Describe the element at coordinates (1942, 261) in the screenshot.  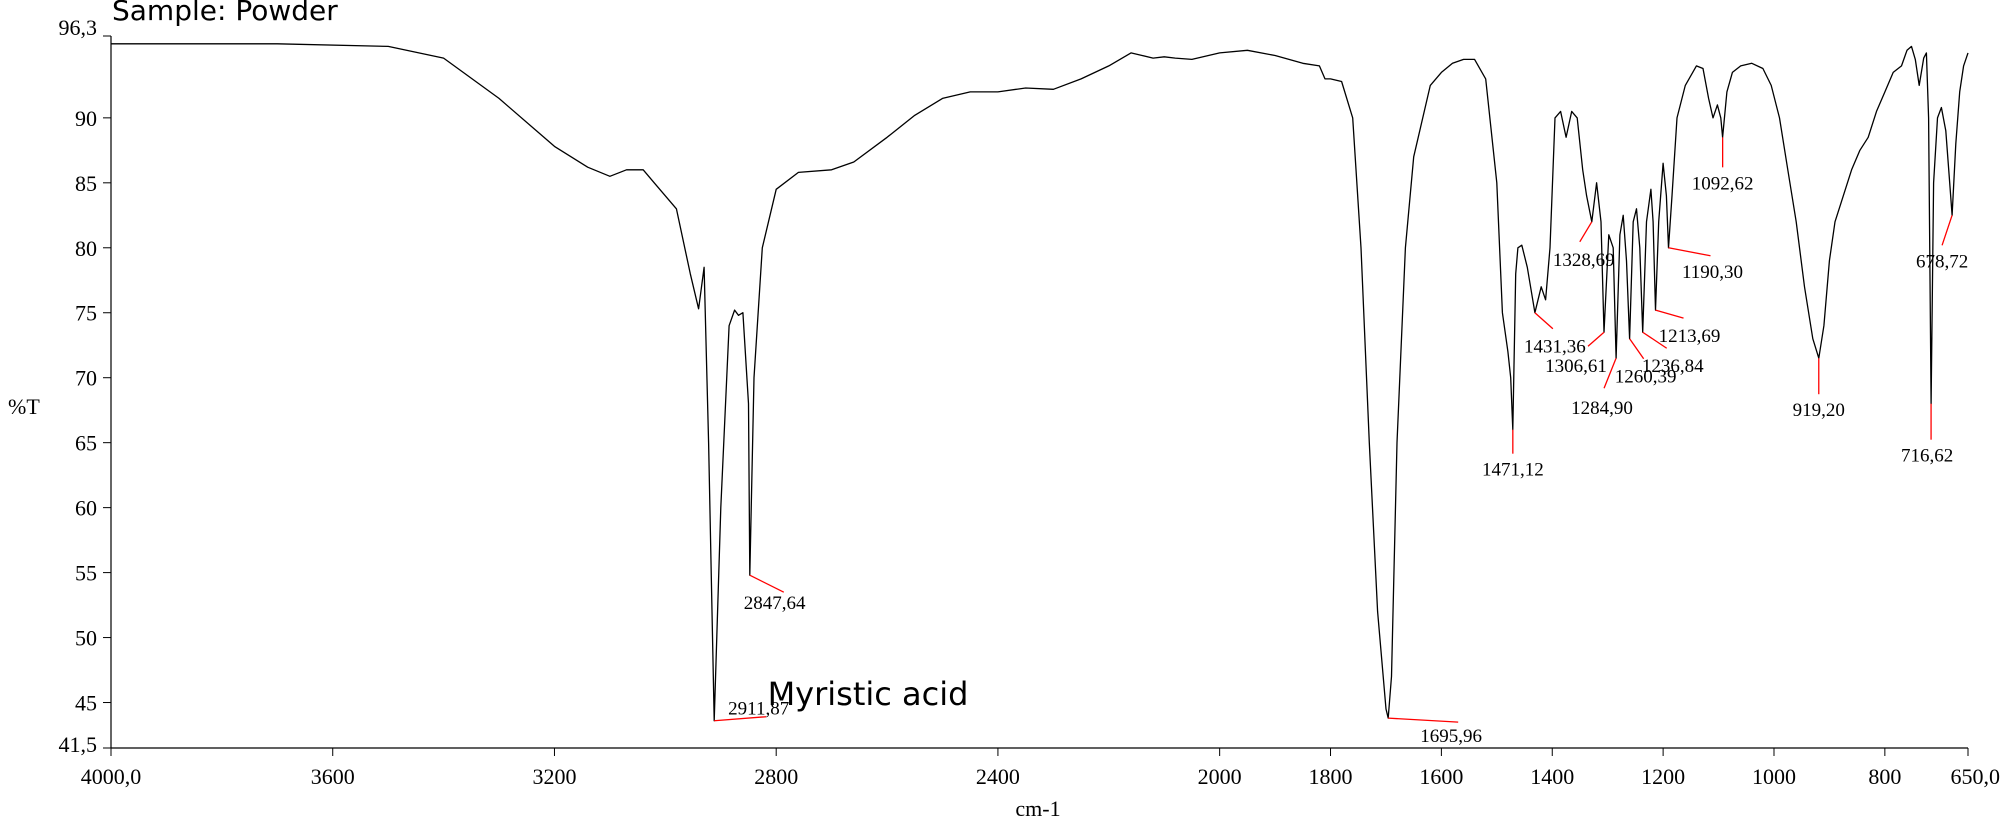
I see `peak-label: 678,72` at that location.